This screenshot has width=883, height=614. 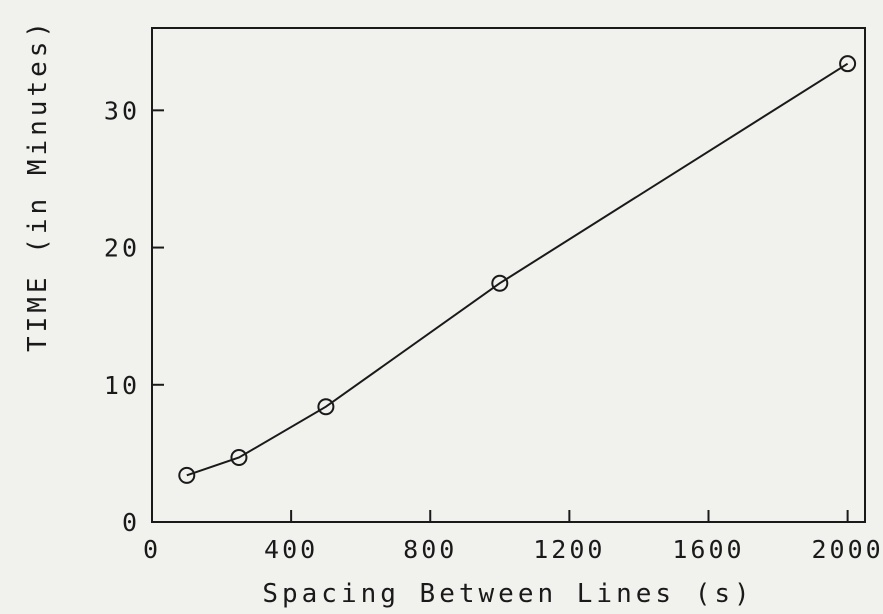 I want to click on y-tick-label-3: 30, so click(x=122, y=110).